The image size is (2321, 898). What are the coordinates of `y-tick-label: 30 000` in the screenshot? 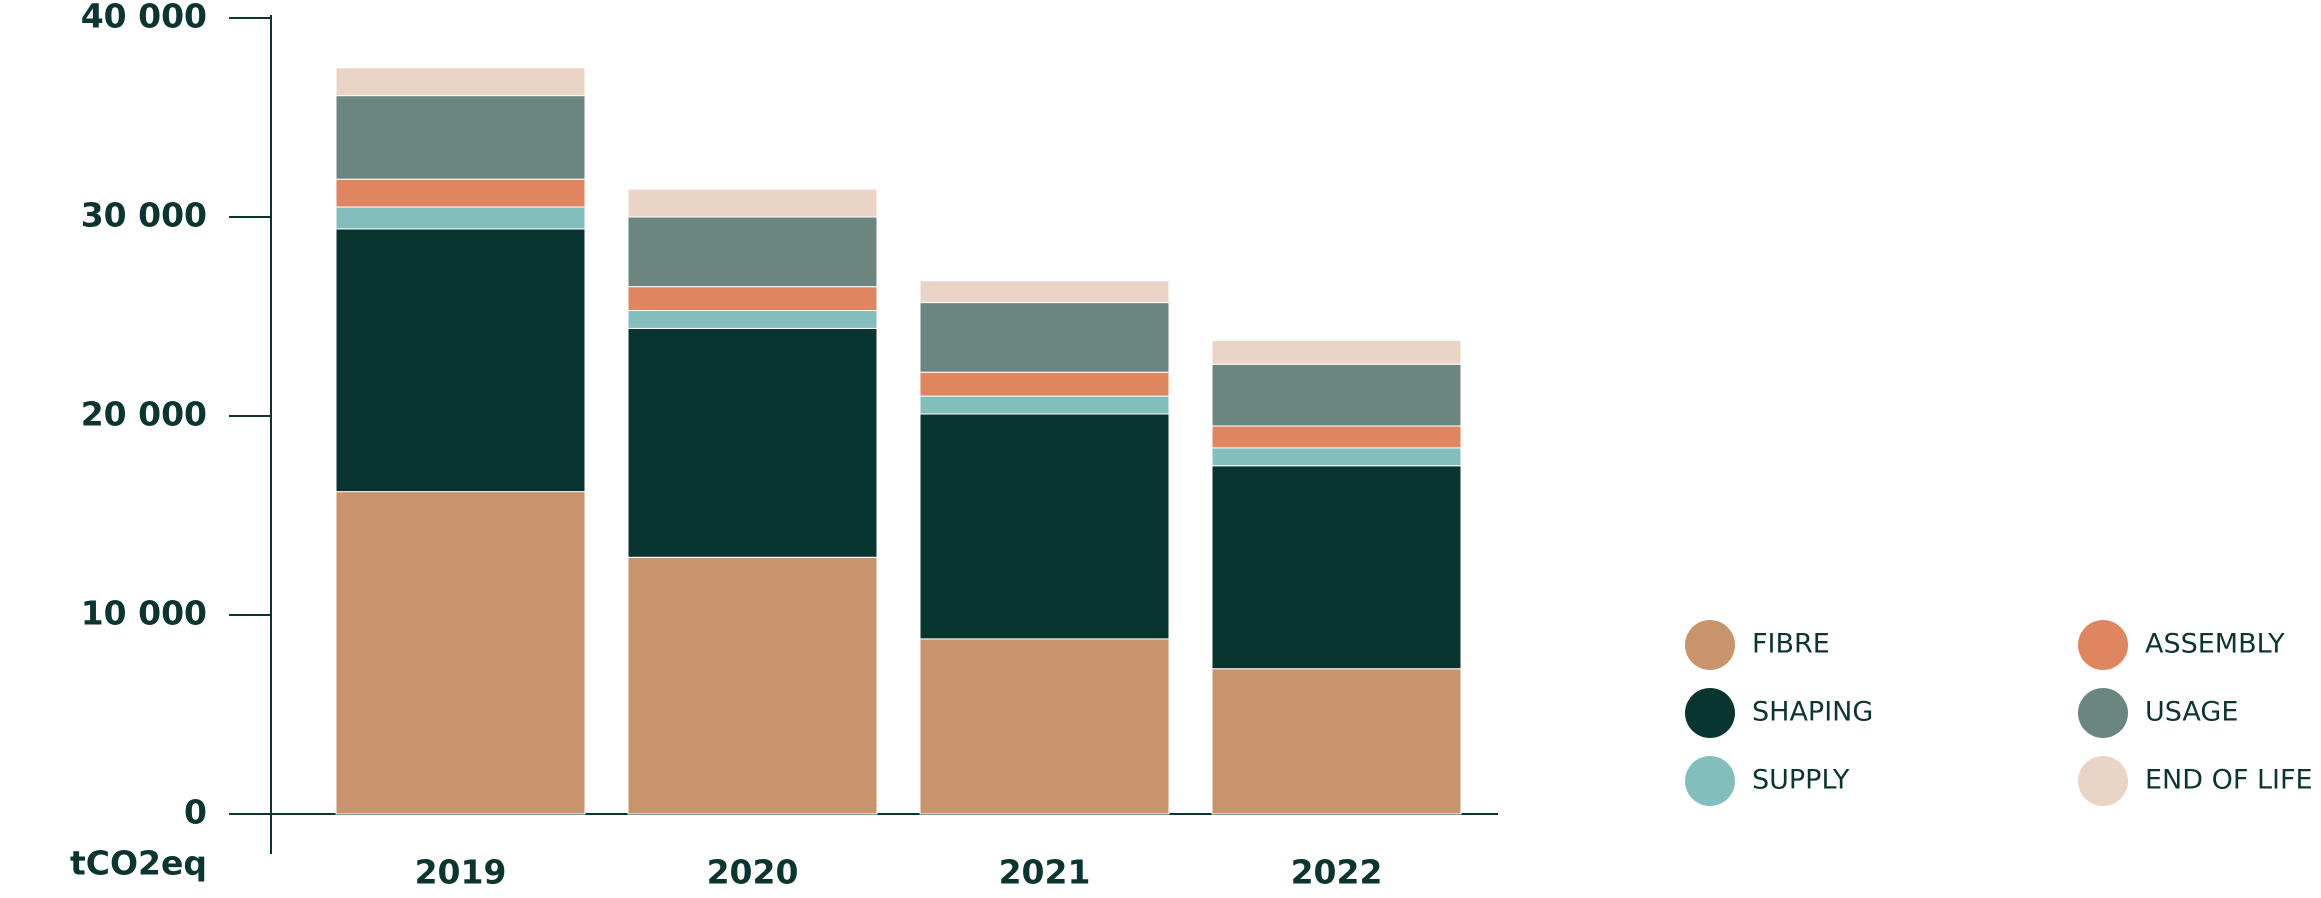 It's located at (144, 215).